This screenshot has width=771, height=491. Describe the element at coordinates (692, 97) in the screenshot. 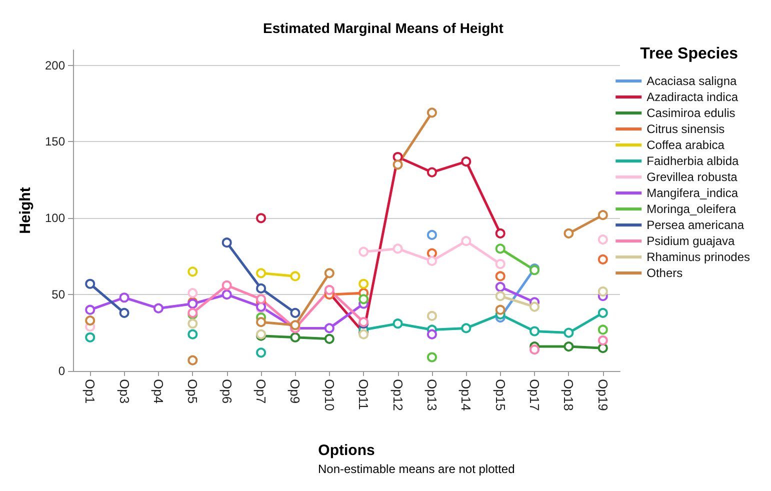

I see `legend-label: Azadiracta indica` at that location.